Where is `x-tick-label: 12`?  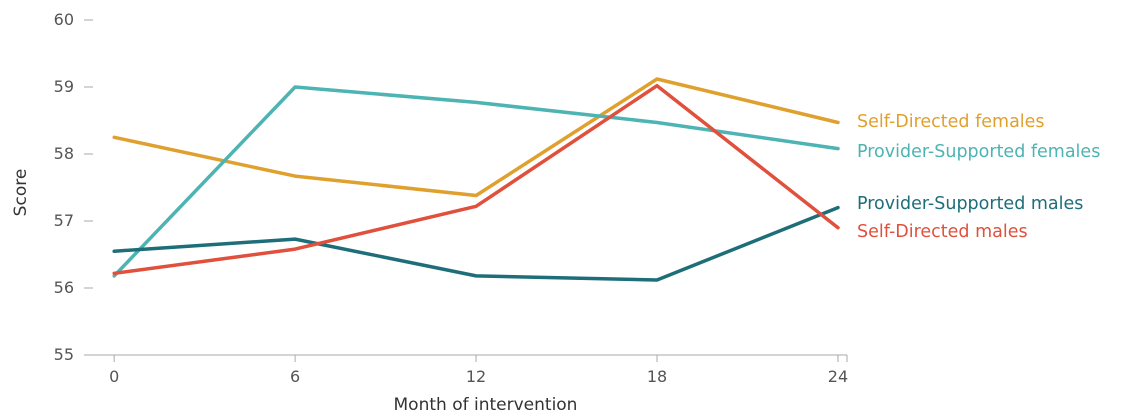
x-tick-label: 12 is located at coordinates (476, 376).